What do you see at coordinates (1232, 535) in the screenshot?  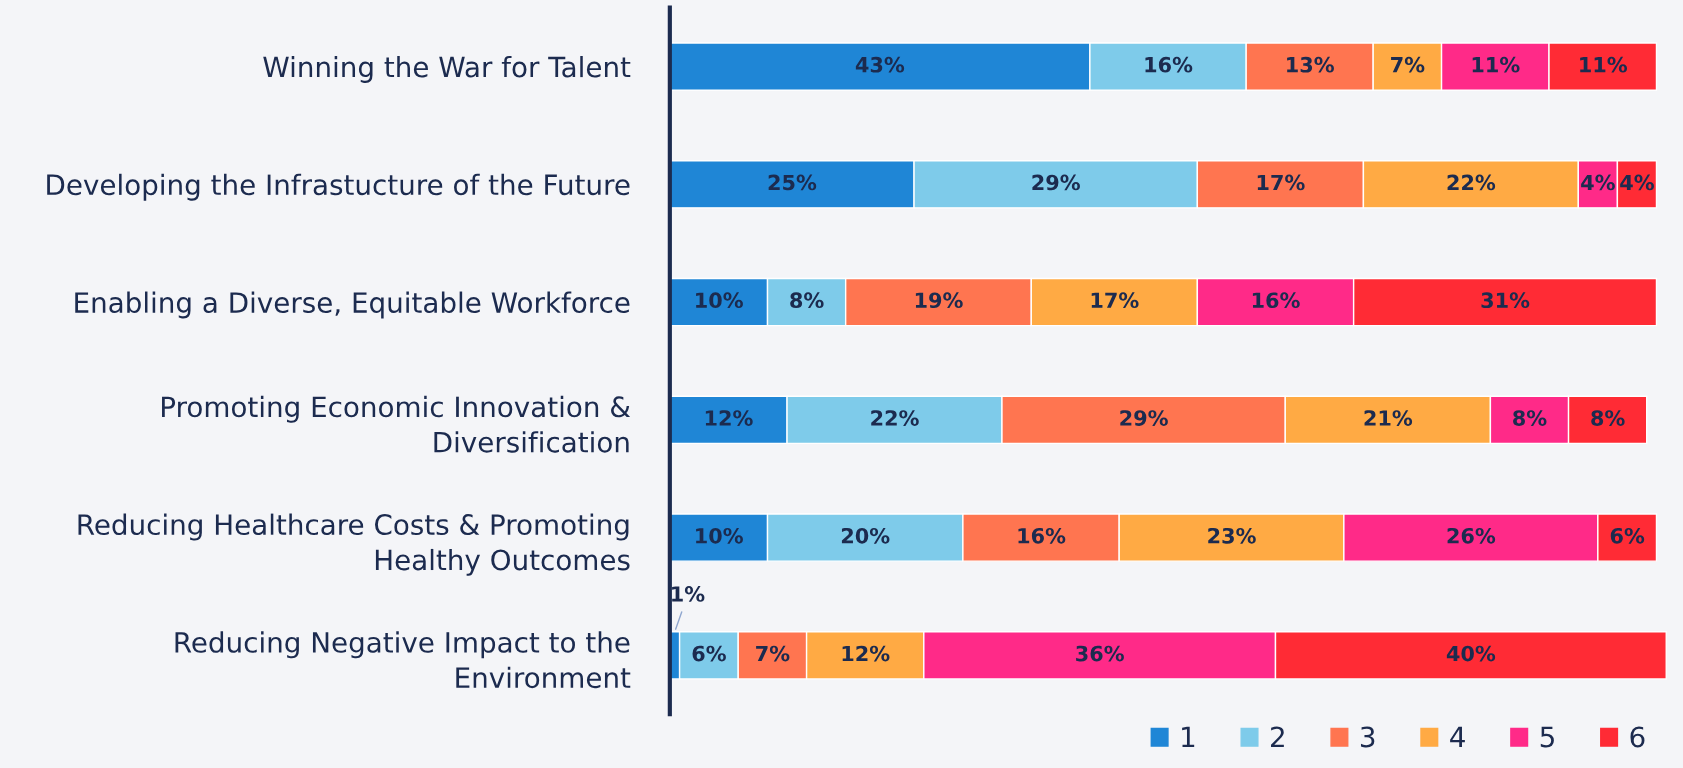 I see `data-label: 23%` at bounding box center [1232, 535].